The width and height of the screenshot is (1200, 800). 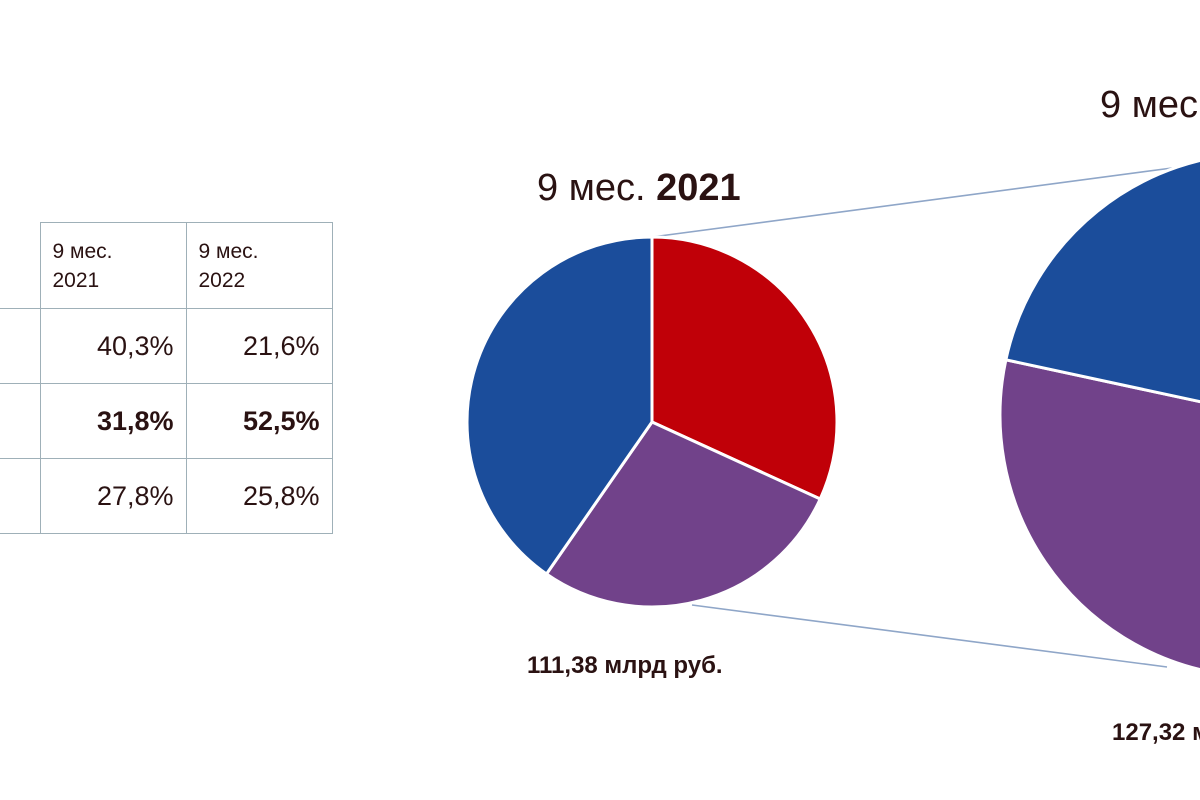 What do you see at coordinates (113, 496) in the screenshot?
I see `row-value-2021: 27,8%` at bounding box center [113, 496].